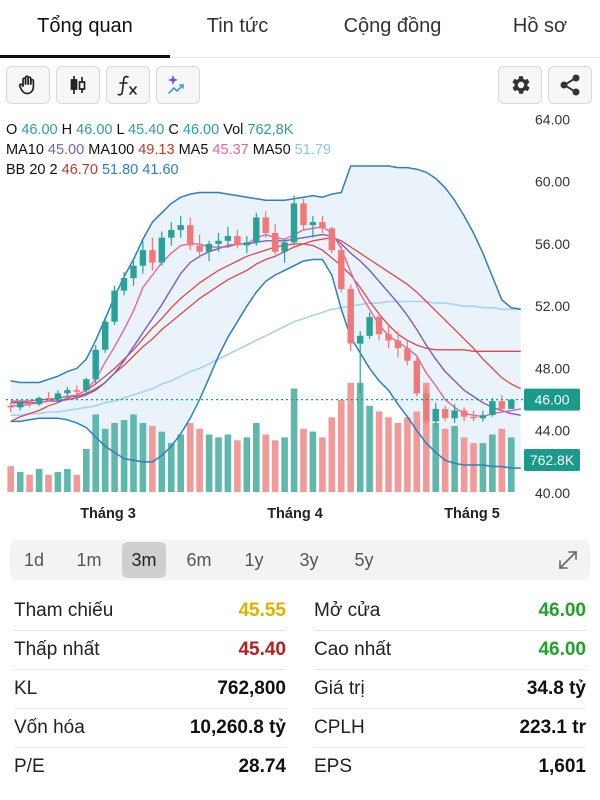 This screenshot has width=600, height=800. What do you see at coordinates (254, 560) in the screenshot?
I see `range-1y-button: 1y` at bounding box center [254, 560].